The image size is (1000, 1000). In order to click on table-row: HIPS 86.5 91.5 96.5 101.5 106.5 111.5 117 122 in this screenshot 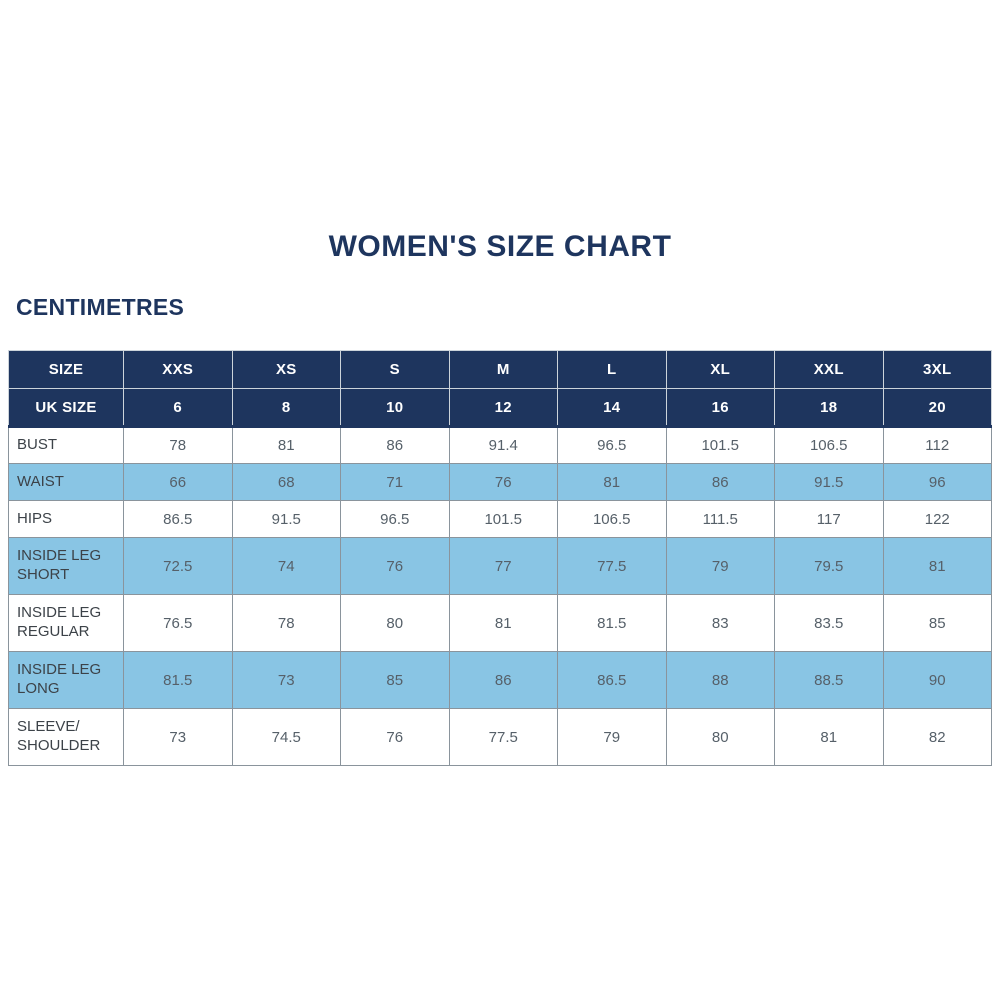, I will do `click(500, 519)`.